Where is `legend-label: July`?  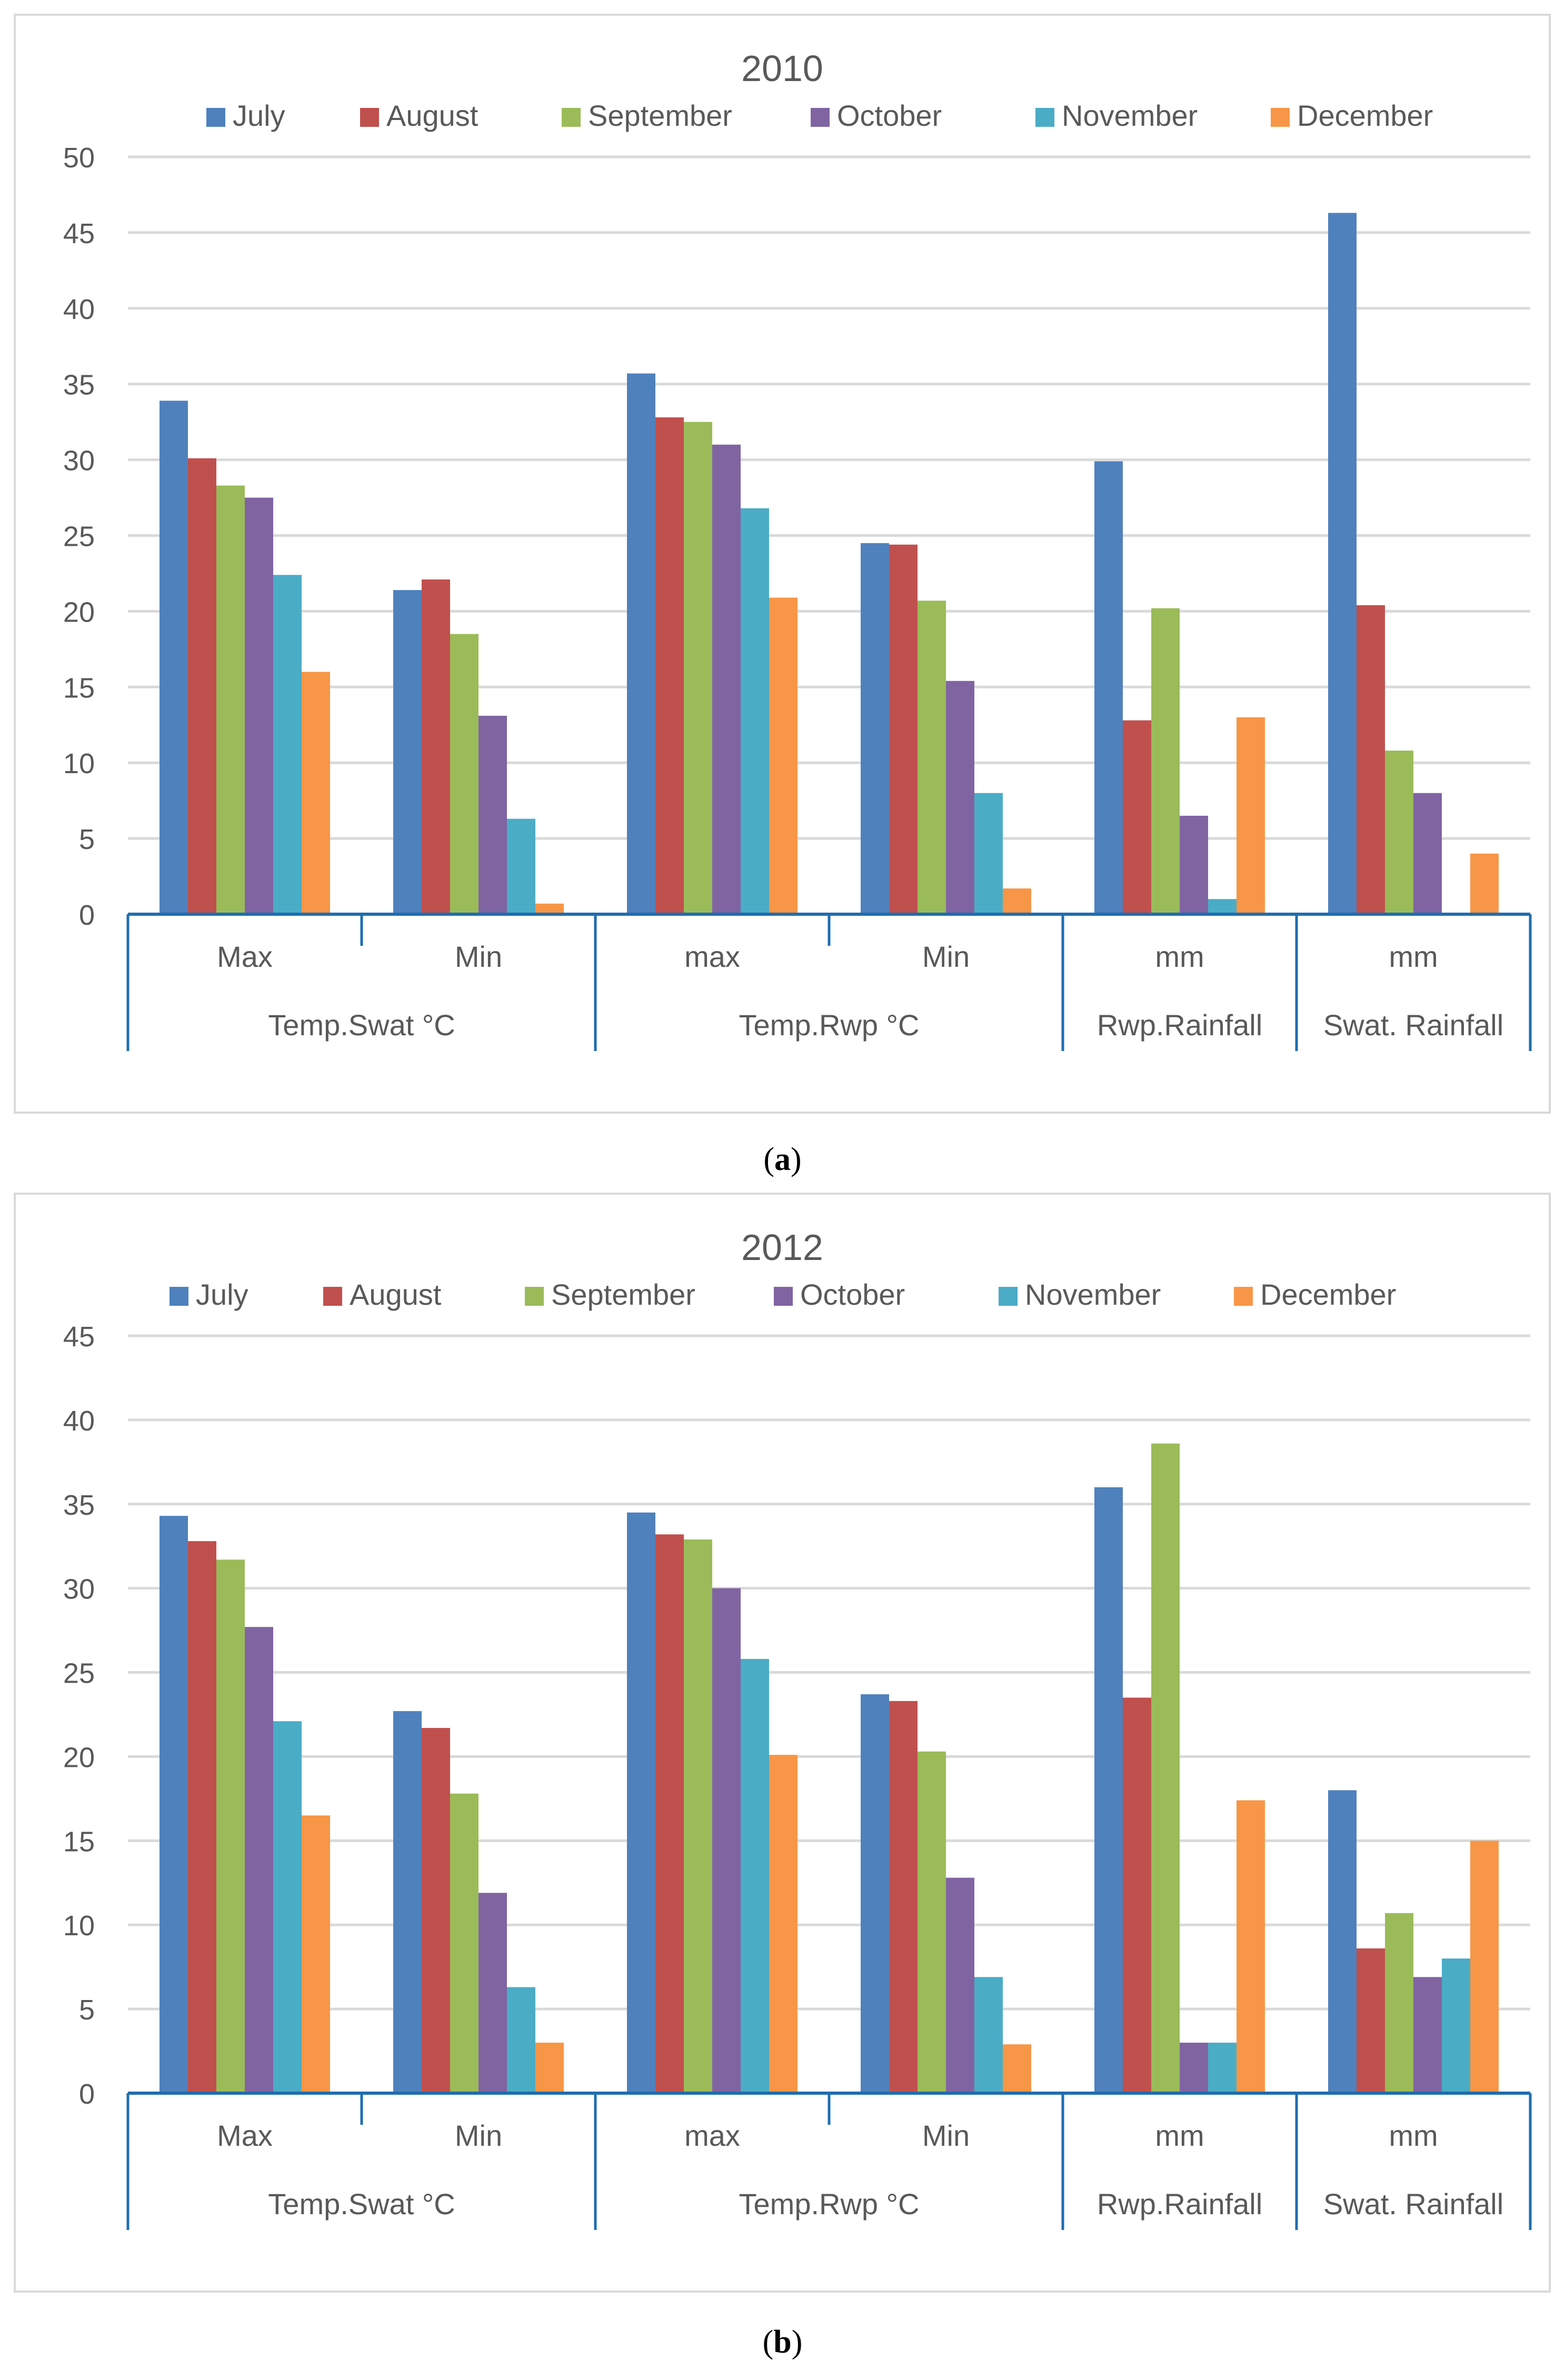
legend-label: July is located at coordinates (222, 1294).